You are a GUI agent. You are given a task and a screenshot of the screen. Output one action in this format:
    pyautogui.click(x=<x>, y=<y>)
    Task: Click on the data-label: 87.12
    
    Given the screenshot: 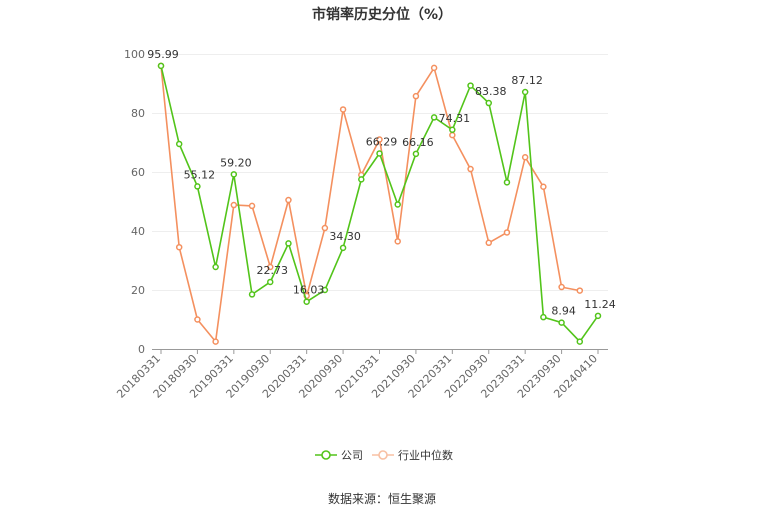 What is the action you would take?
    pyautogui.click(x=527, y=80)
    